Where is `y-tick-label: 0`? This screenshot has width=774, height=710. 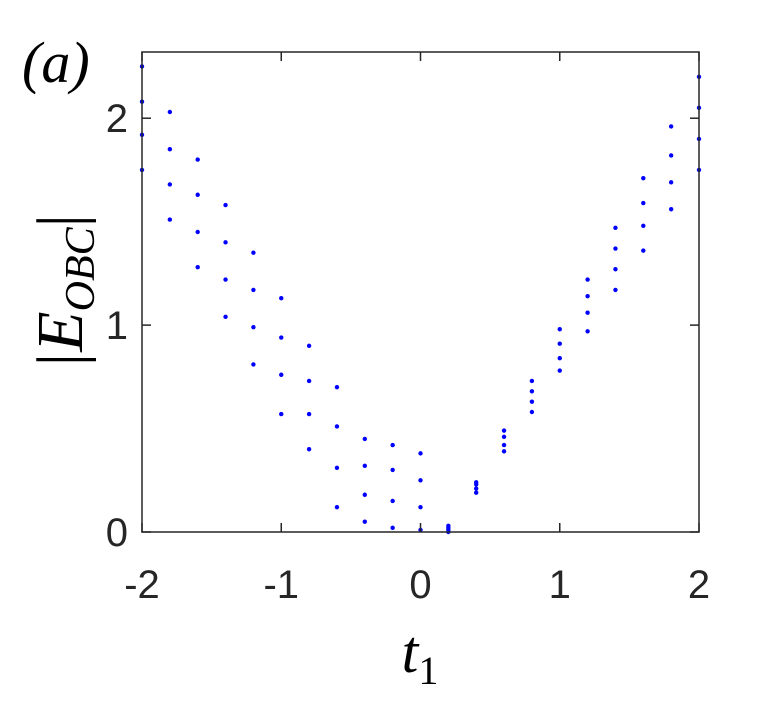
y-tick-label: 0 is located at coordinates (117, 533).